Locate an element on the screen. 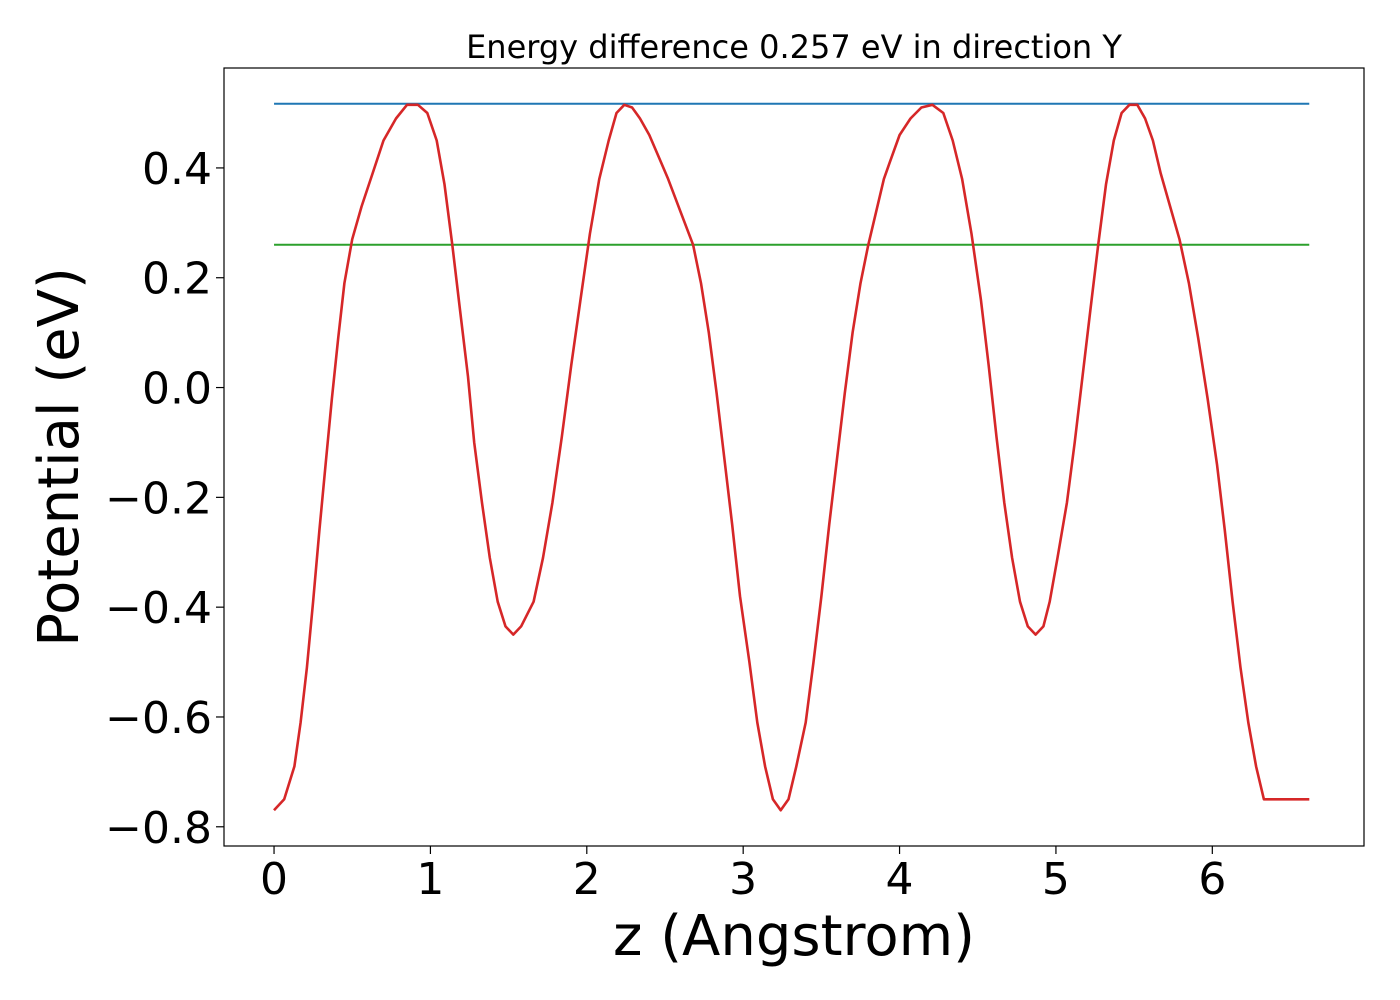  x-axis-label: z (Angstrom) is located at coordinates (794, 936).